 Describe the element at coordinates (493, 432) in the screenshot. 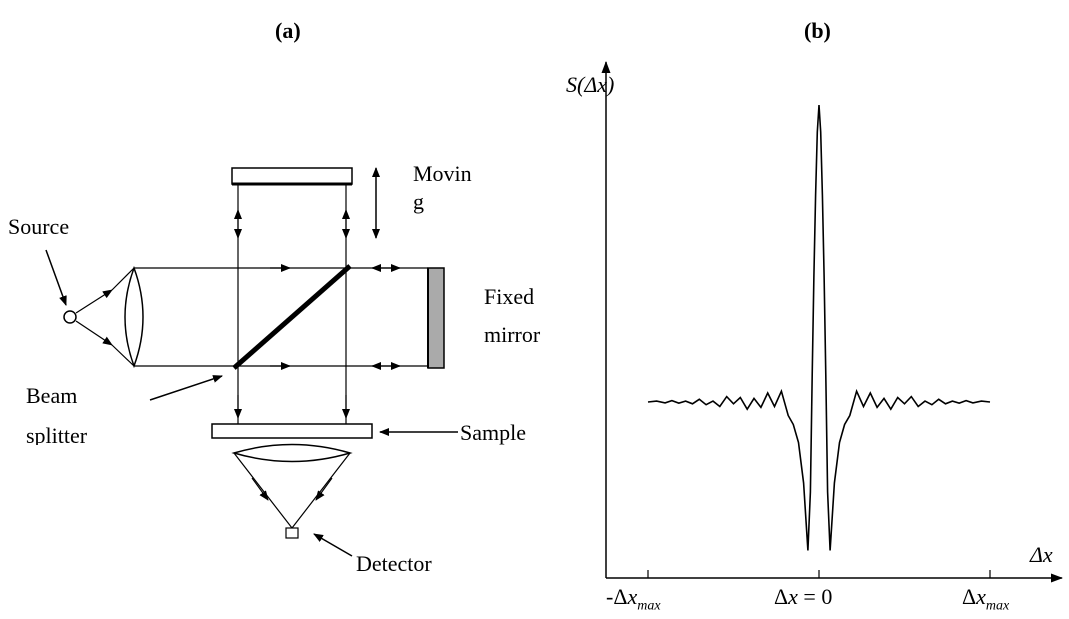

I see `label-sample: Sample` at that location.